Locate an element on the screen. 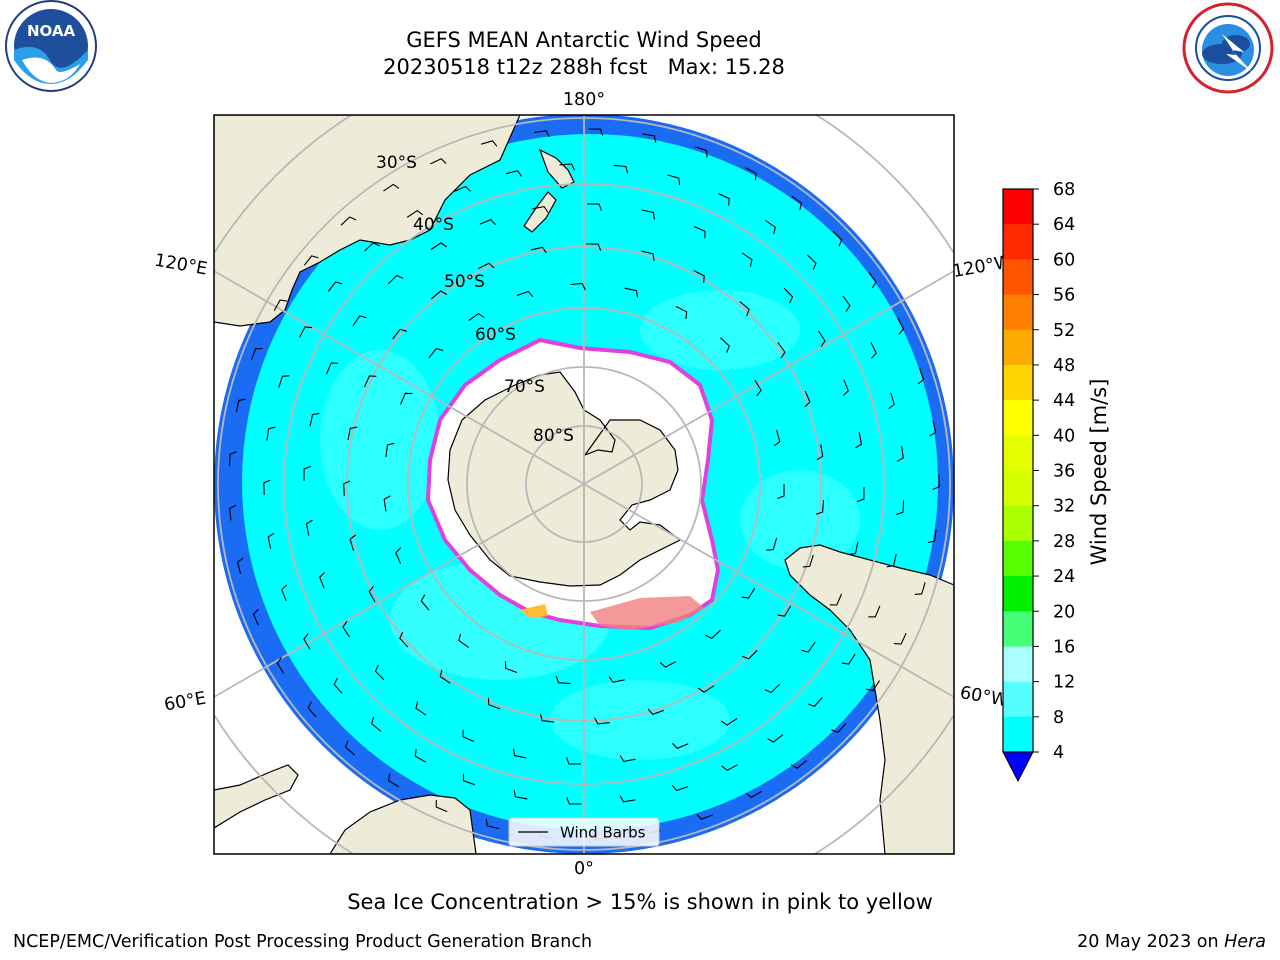 The width and height of the screenshot is (1280, 960). lon-label-120e: 120°E is located at coordinates (181, 265).